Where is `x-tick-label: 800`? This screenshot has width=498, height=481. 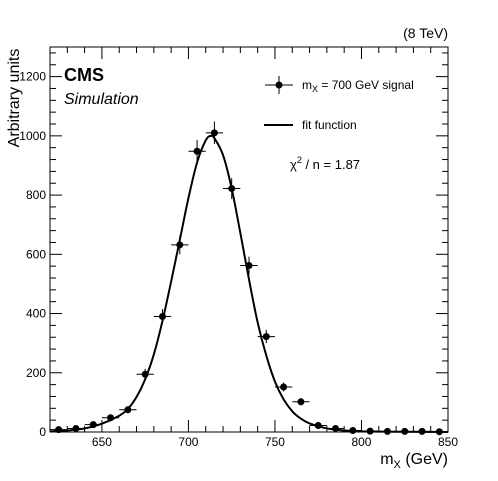 x-tick-label: 800 is located at coordinates (361, 442).